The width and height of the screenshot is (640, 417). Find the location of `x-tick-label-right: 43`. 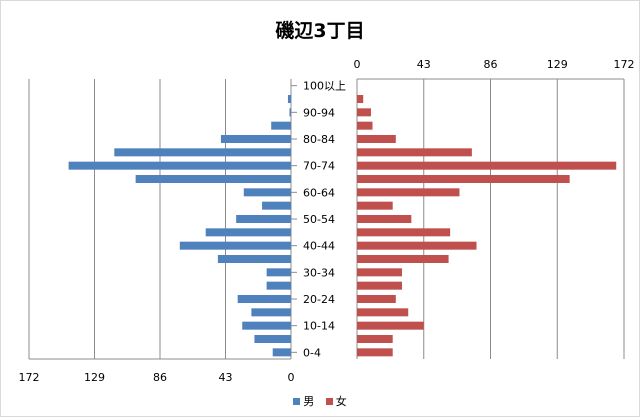

x-tick-label-right: 43 is located at coordinates (424, 64).